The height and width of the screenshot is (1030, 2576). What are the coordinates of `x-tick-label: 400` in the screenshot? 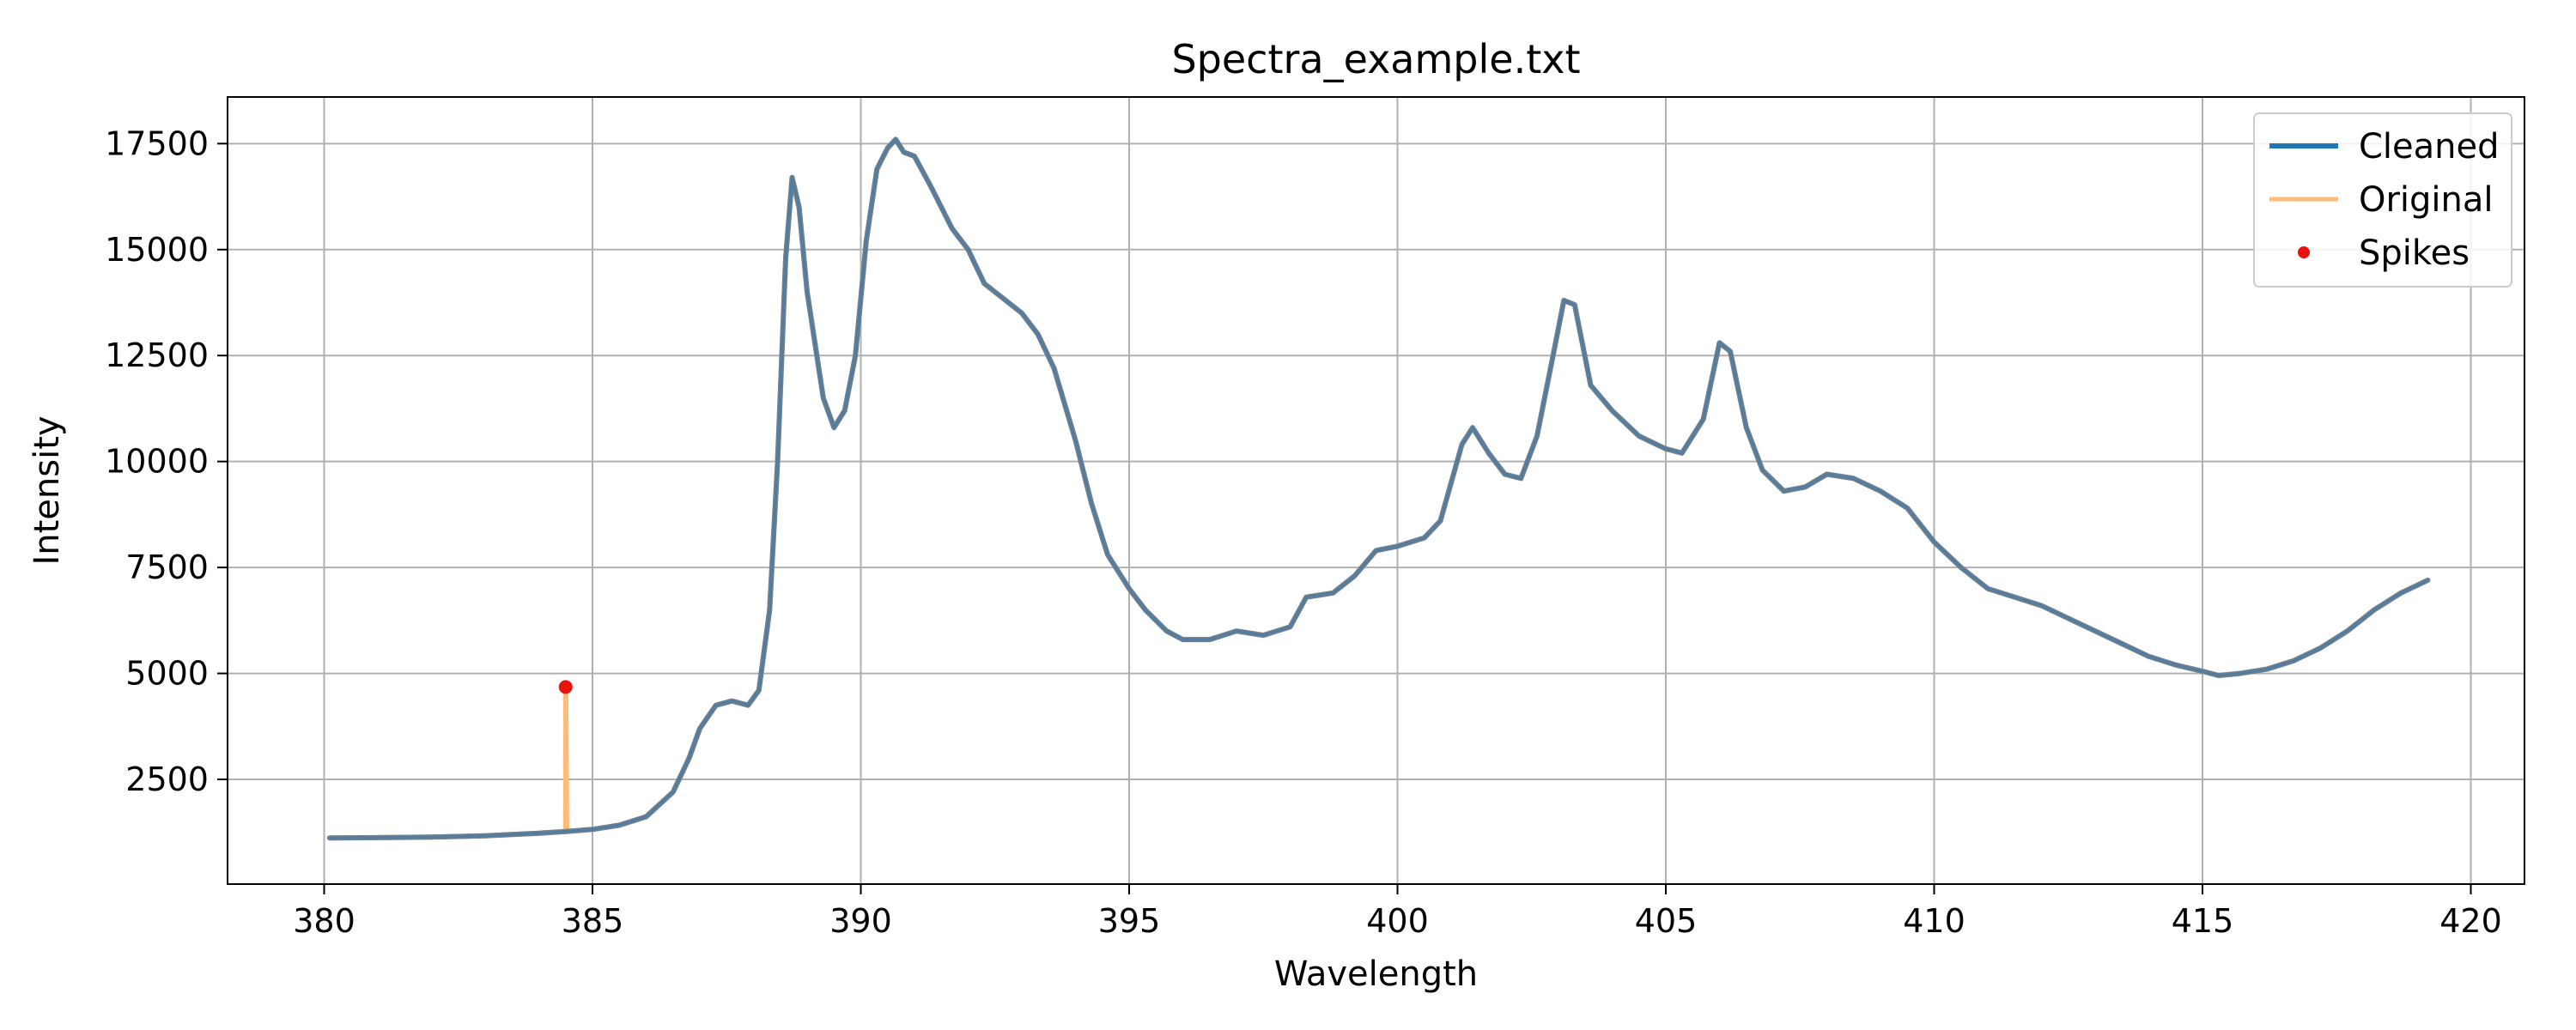 It's located at (1397, 921).